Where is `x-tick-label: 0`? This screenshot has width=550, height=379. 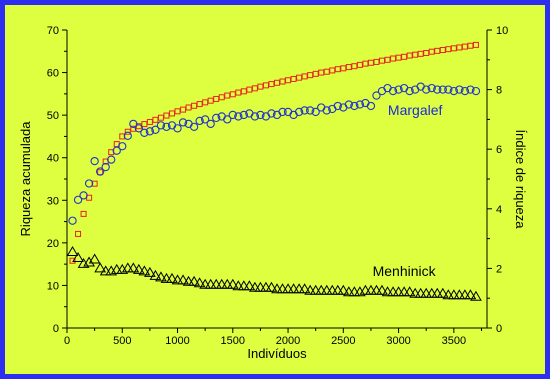 x-tick-label: 0 is located at coordinates (67, 341).